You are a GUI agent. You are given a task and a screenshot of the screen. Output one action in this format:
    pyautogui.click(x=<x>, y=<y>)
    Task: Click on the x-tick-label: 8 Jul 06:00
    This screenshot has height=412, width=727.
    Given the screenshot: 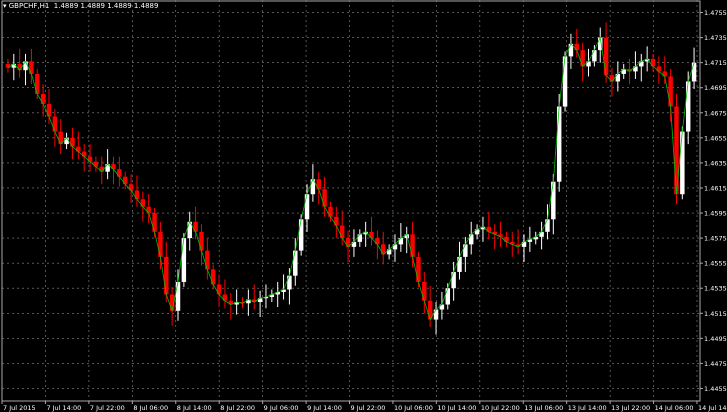 What is the action you would take?
    pyautogui.click(x=150, y=408)
    